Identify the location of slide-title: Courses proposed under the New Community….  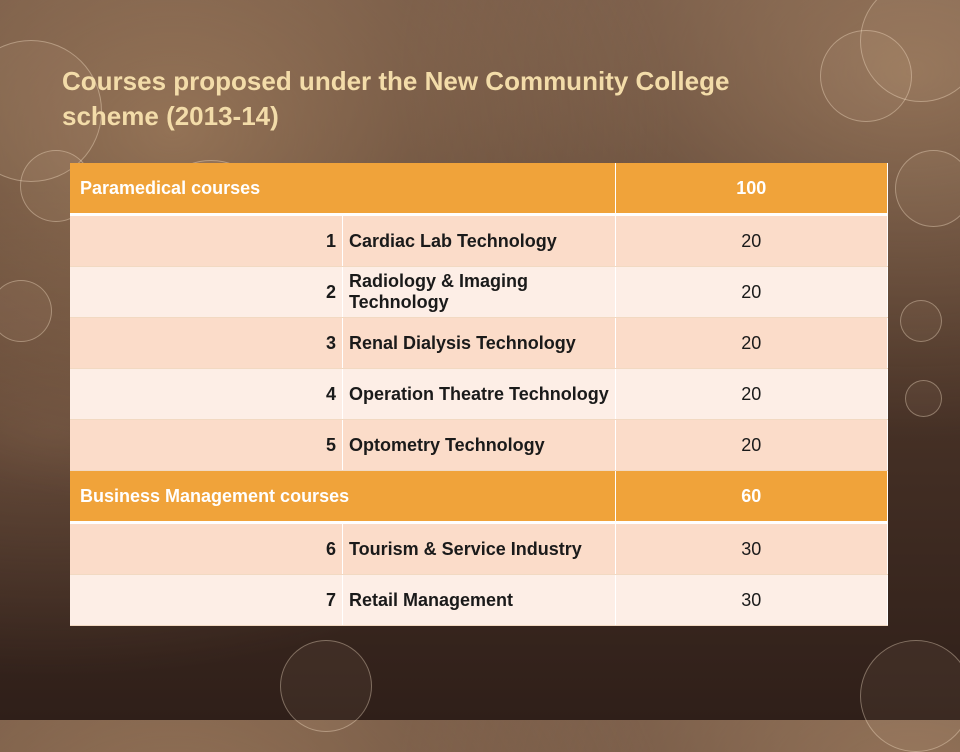
(396, 98).